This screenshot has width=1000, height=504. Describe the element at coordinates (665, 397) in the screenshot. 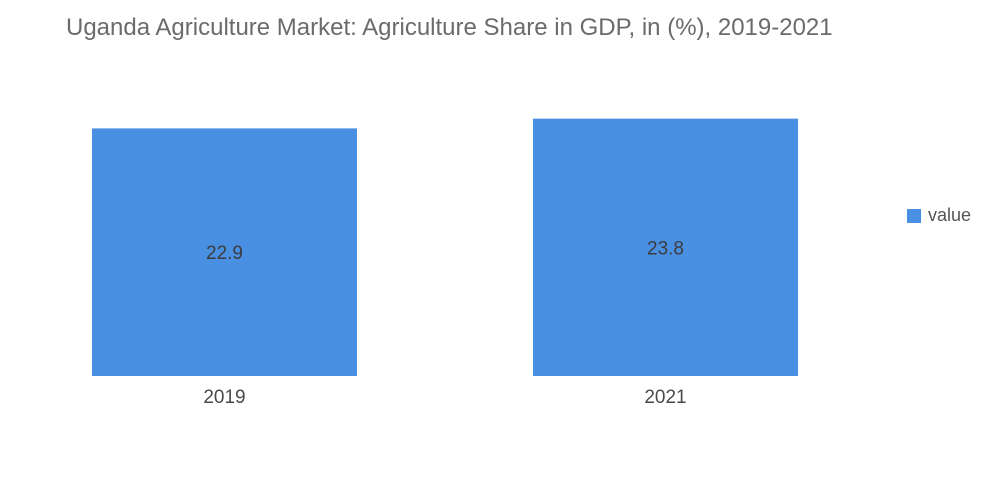

I see `x-tick-label-2021: 2021` at that location.